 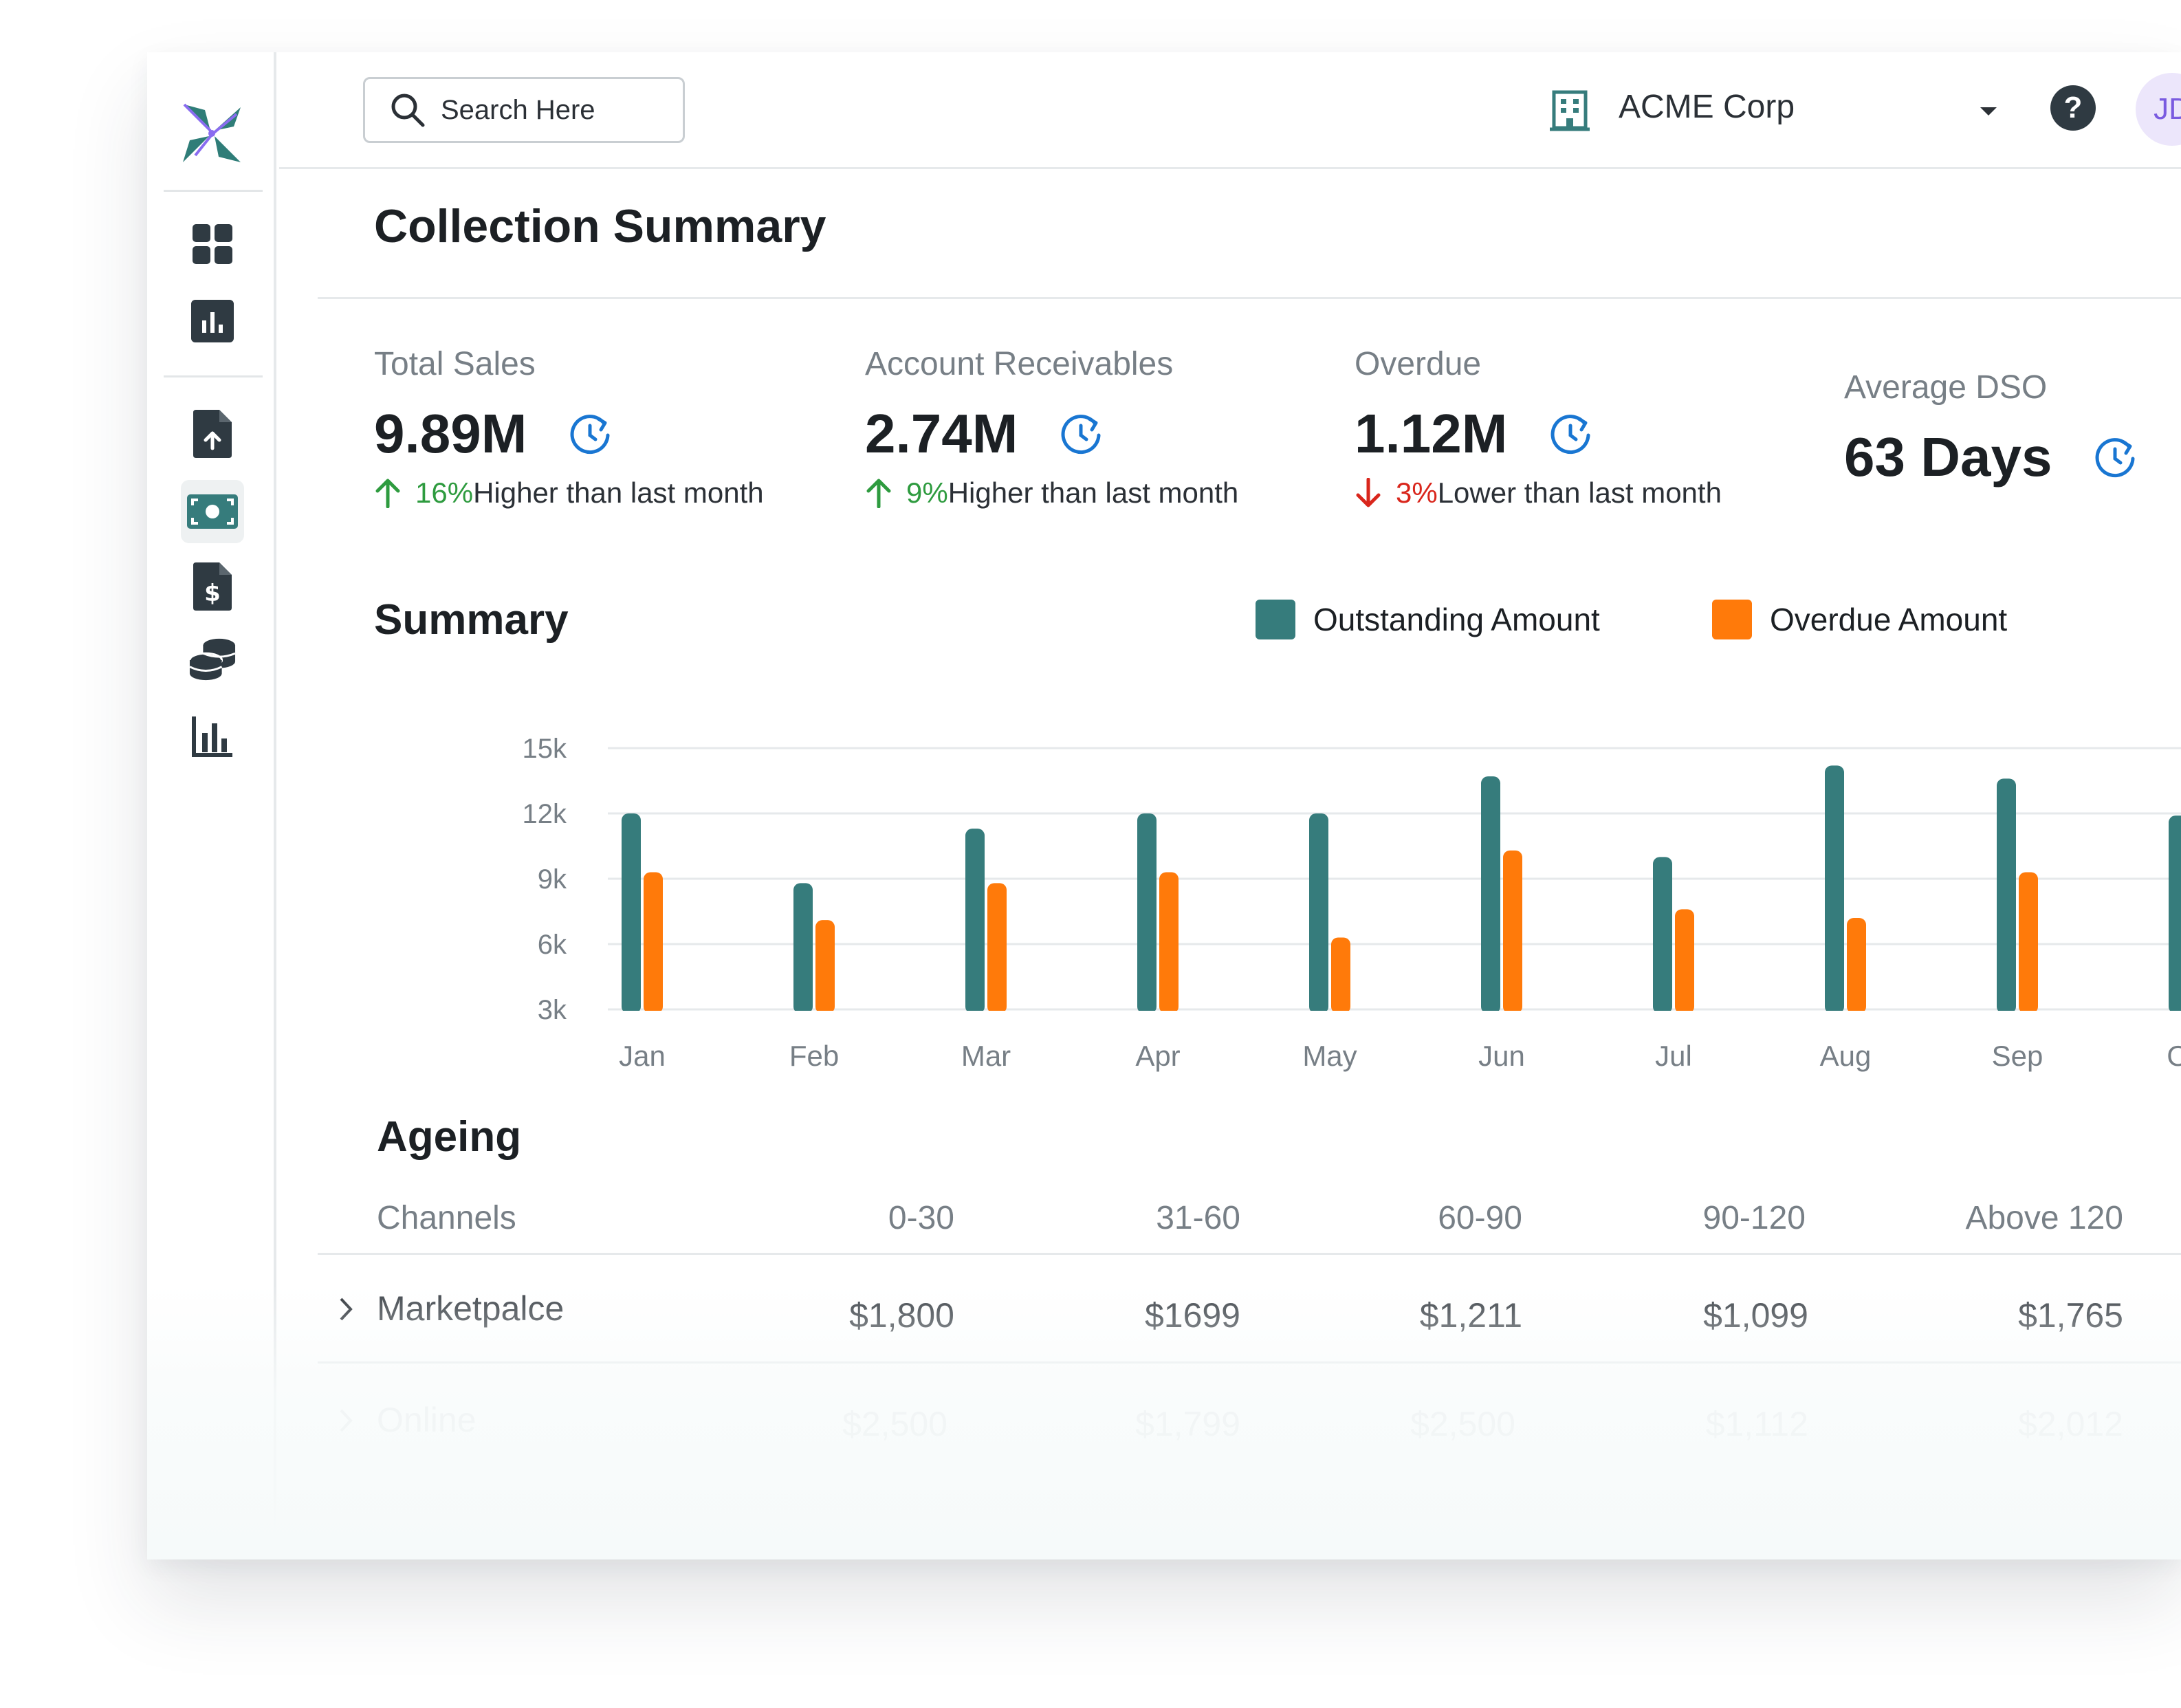 I want to click on y-tick-label: 6k, so click(x=552, y=945).